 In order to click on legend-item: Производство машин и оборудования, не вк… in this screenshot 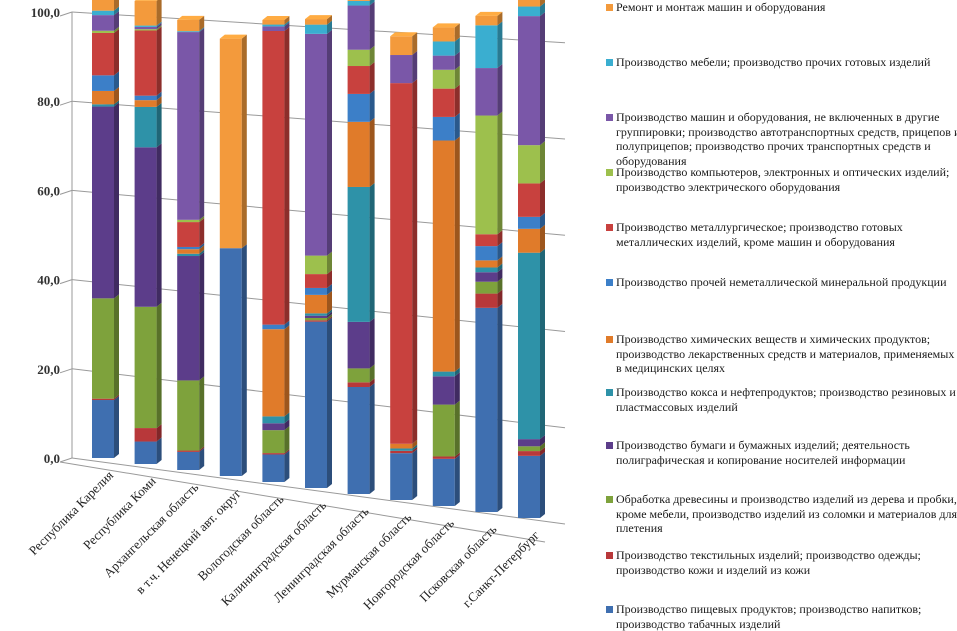, I will do `click(781, 139)`.